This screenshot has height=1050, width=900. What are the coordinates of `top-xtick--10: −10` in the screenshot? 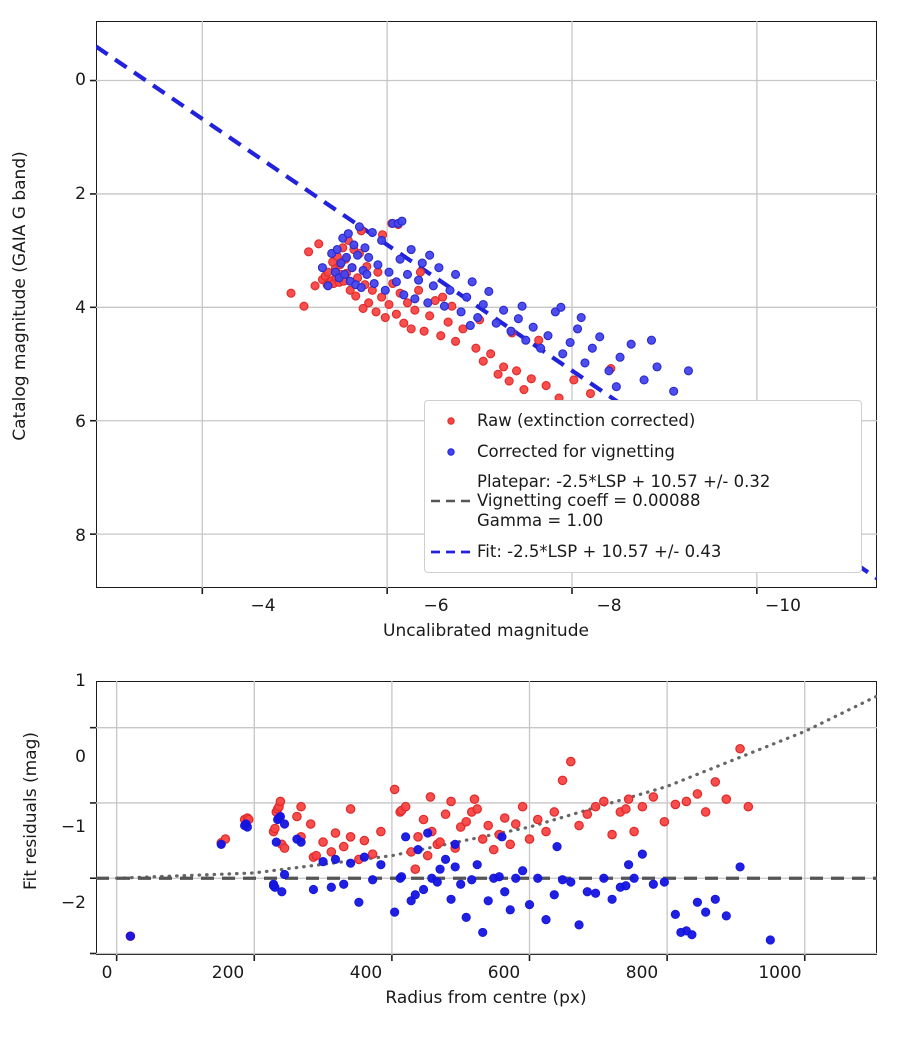 It's located at (783, 606).